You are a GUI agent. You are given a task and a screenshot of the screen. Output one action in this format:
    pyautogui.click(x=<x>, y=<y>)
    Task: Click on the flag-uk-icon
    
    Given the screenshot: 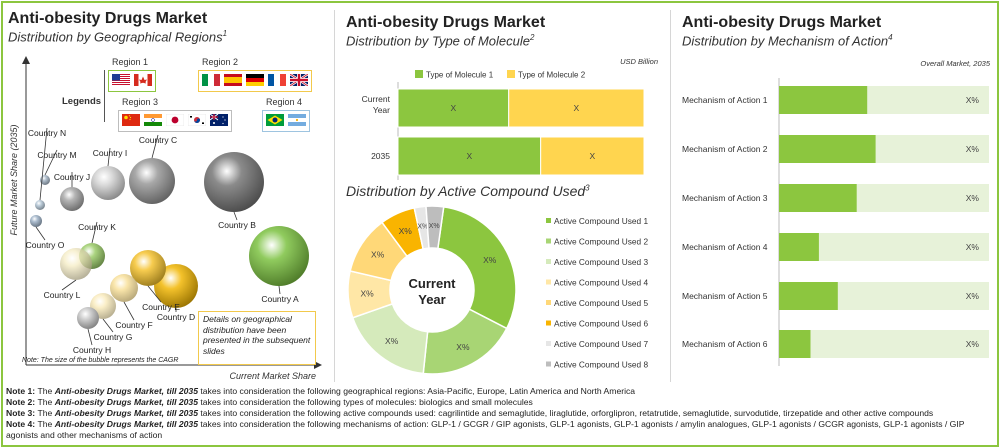 What is the action you would take?
    pyautogui.click(x=299, y=80)
    